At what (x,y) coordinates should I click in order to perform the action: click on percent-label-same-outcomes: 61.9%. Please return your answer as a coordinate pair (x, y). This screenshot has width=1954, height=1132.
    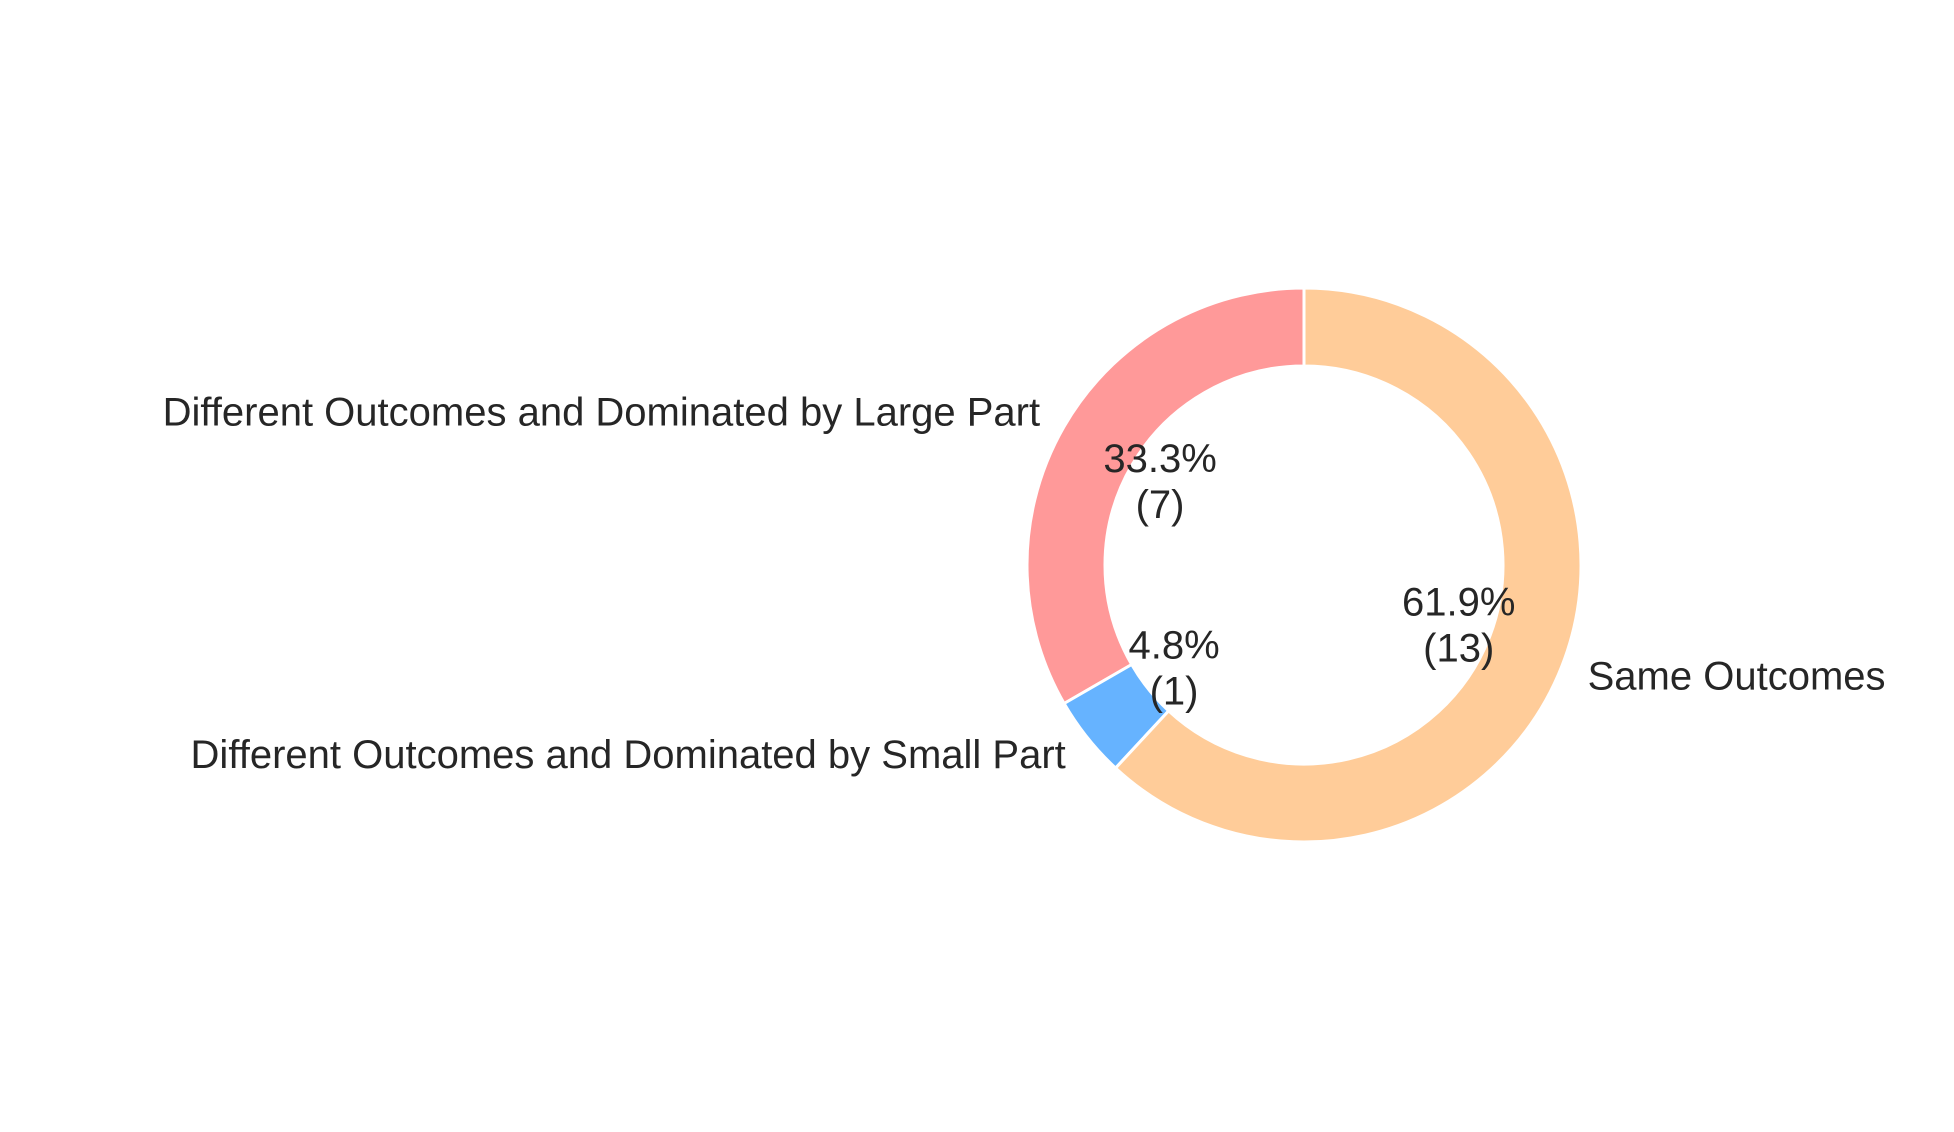
    Looking at the image, I should click on (1458, 603).